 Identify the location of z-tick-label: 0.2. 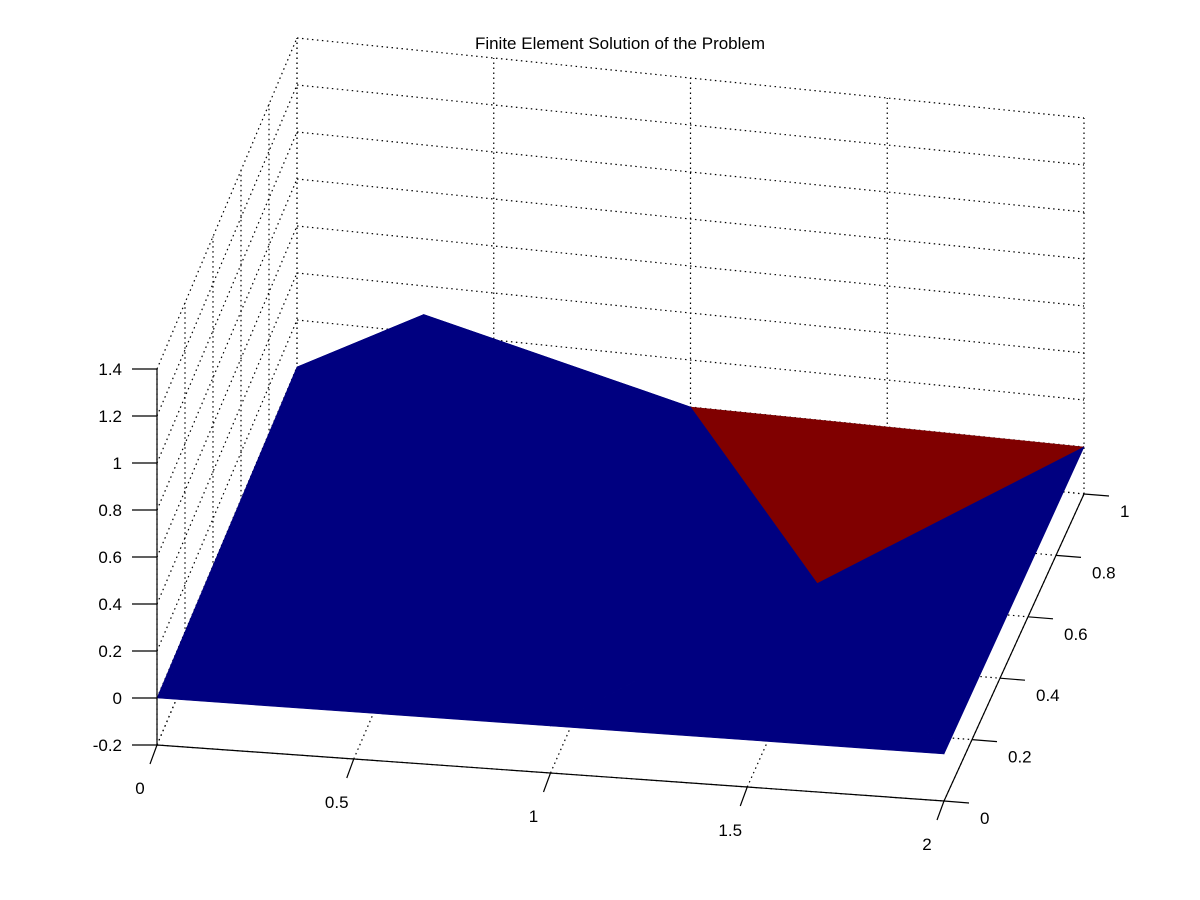
(110, 651).